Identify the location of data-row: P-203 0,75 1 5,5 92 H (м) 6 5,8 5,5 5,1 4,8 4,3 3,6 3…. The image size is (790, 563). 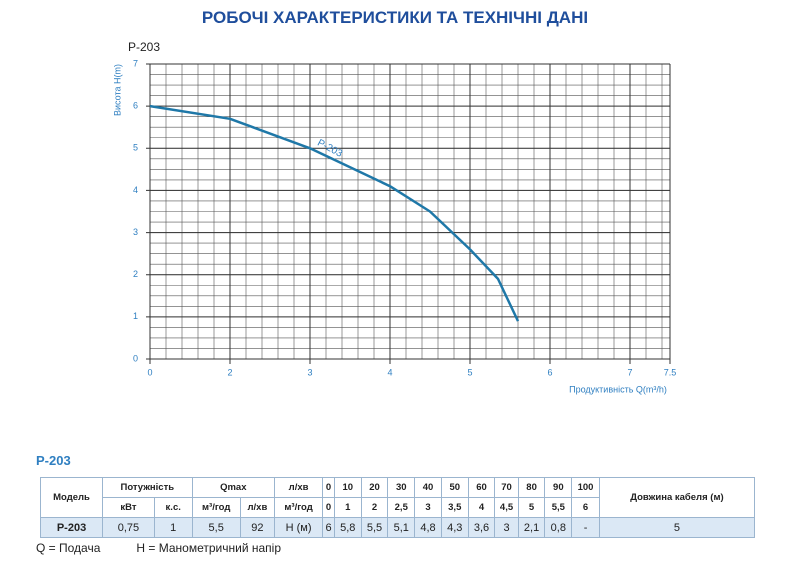
(397, 527).